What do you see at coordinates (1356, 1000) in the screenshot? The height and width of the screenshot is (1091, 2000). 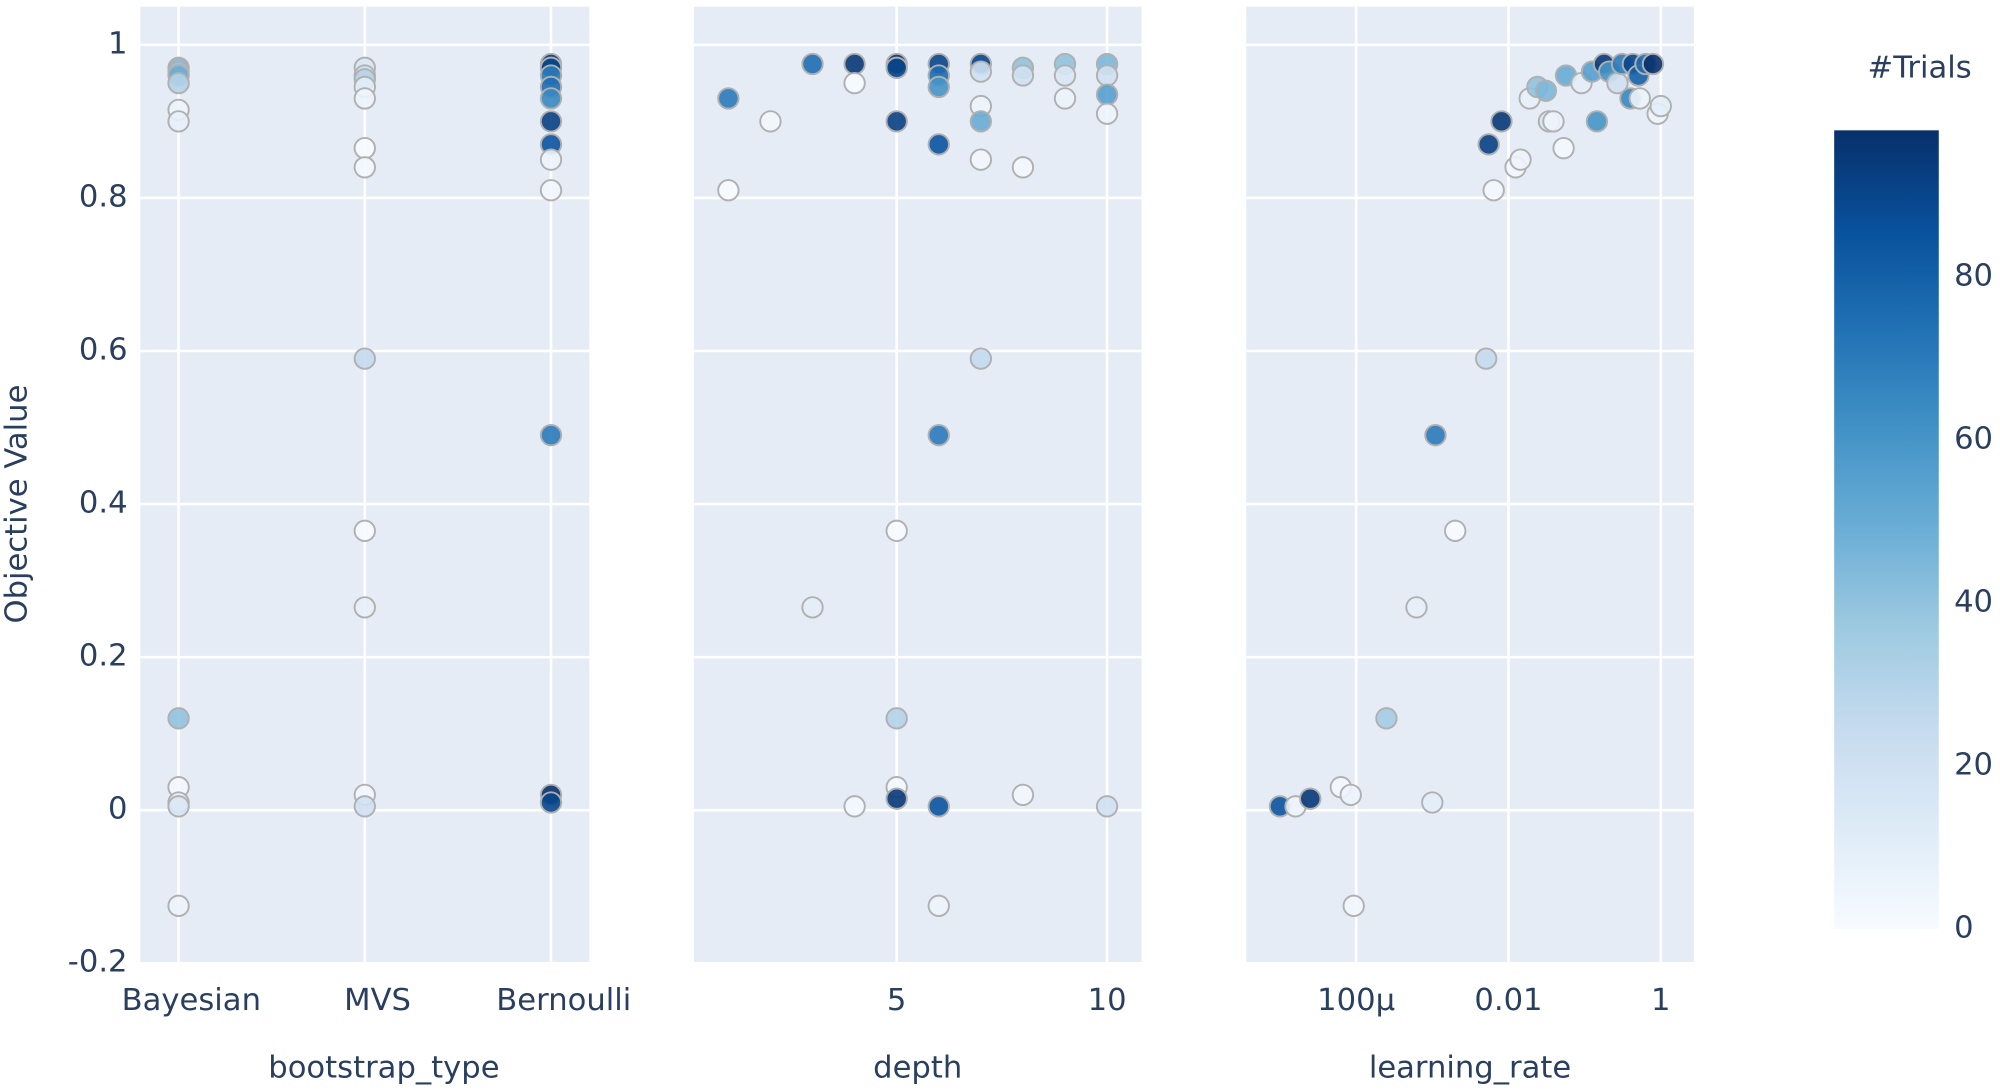 I see `x-tick-label: 100µ` at bounding box center [1356, 1000].